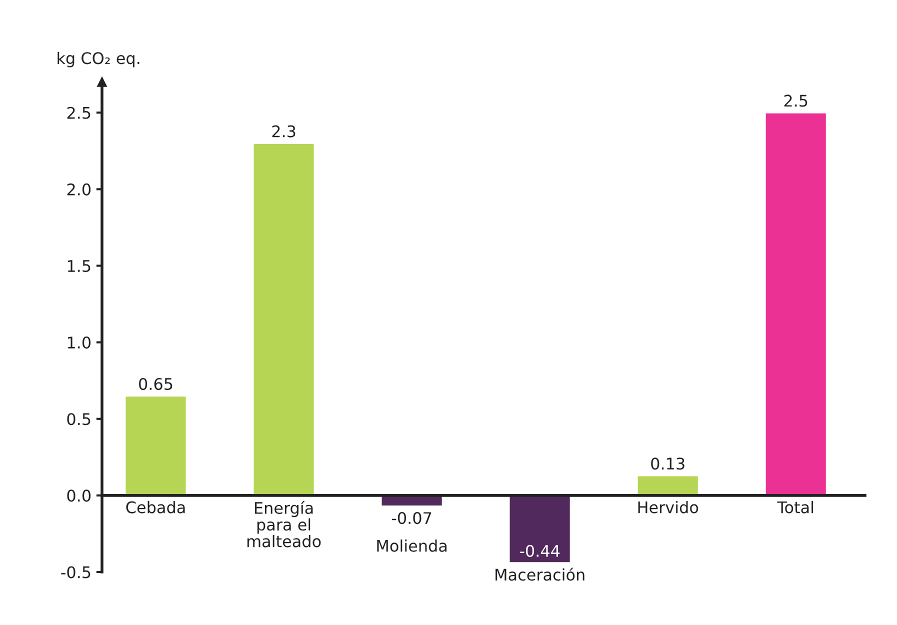  I want to click on x-tick-label: Hervido, so click(668, 507).